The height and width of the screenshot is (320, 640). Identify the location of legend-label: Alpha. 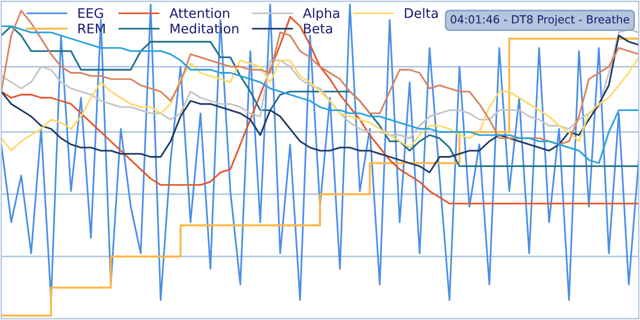
(321, 14).